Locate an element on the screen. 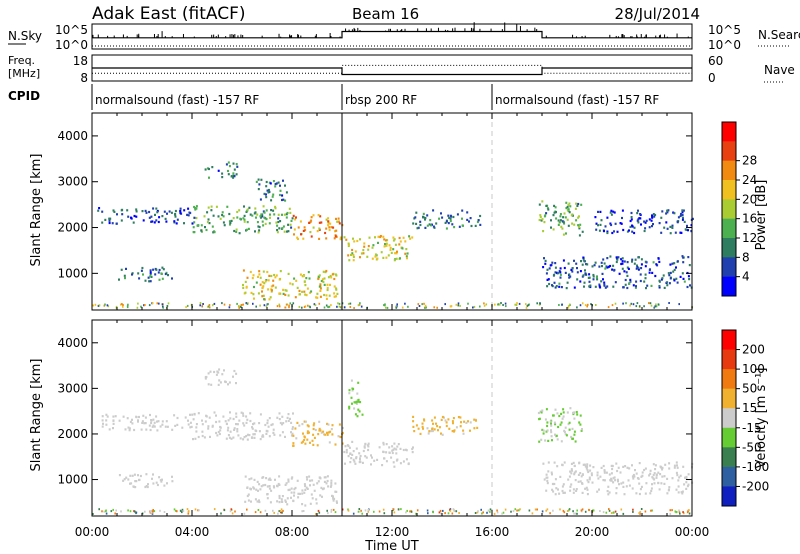 Image resolution: width=800 pixels, height=554 pixels. colorbar-swatch is located at coordinates (729, 457).